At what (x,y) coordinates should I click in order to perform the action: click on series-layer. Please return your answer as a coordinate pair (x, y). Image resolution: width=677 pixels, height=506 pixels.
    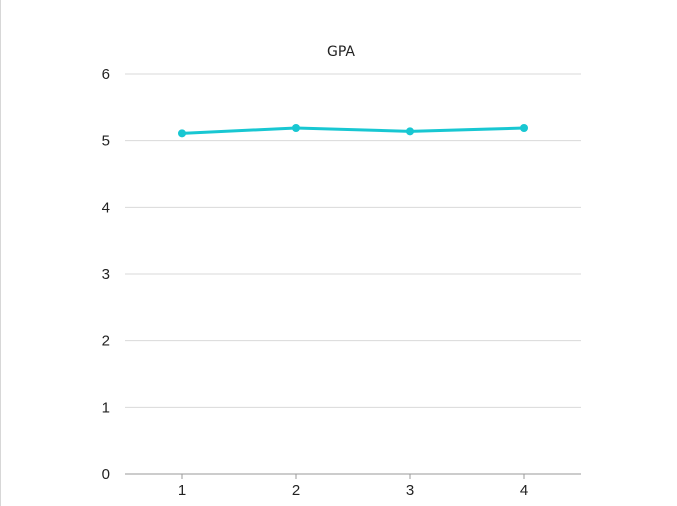
    Looking at the image, I should click on (353, 131).